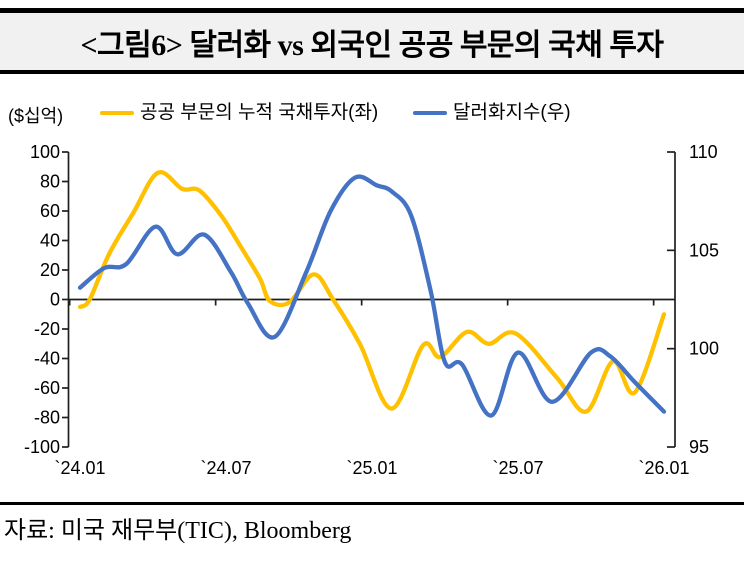  I want to click on left-axis-tick-label: 80, so click(50, 182).